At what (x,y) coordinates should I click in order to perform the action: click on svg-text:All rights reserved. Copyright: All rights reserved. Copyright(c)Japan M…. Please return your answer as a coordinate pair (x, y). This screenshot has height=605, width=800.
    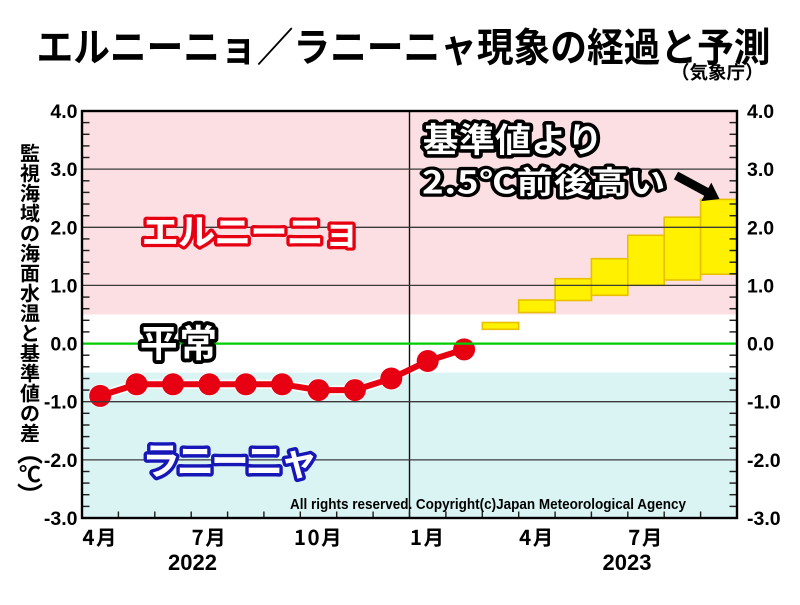
    Looking at the image, I should click on (488, 504).